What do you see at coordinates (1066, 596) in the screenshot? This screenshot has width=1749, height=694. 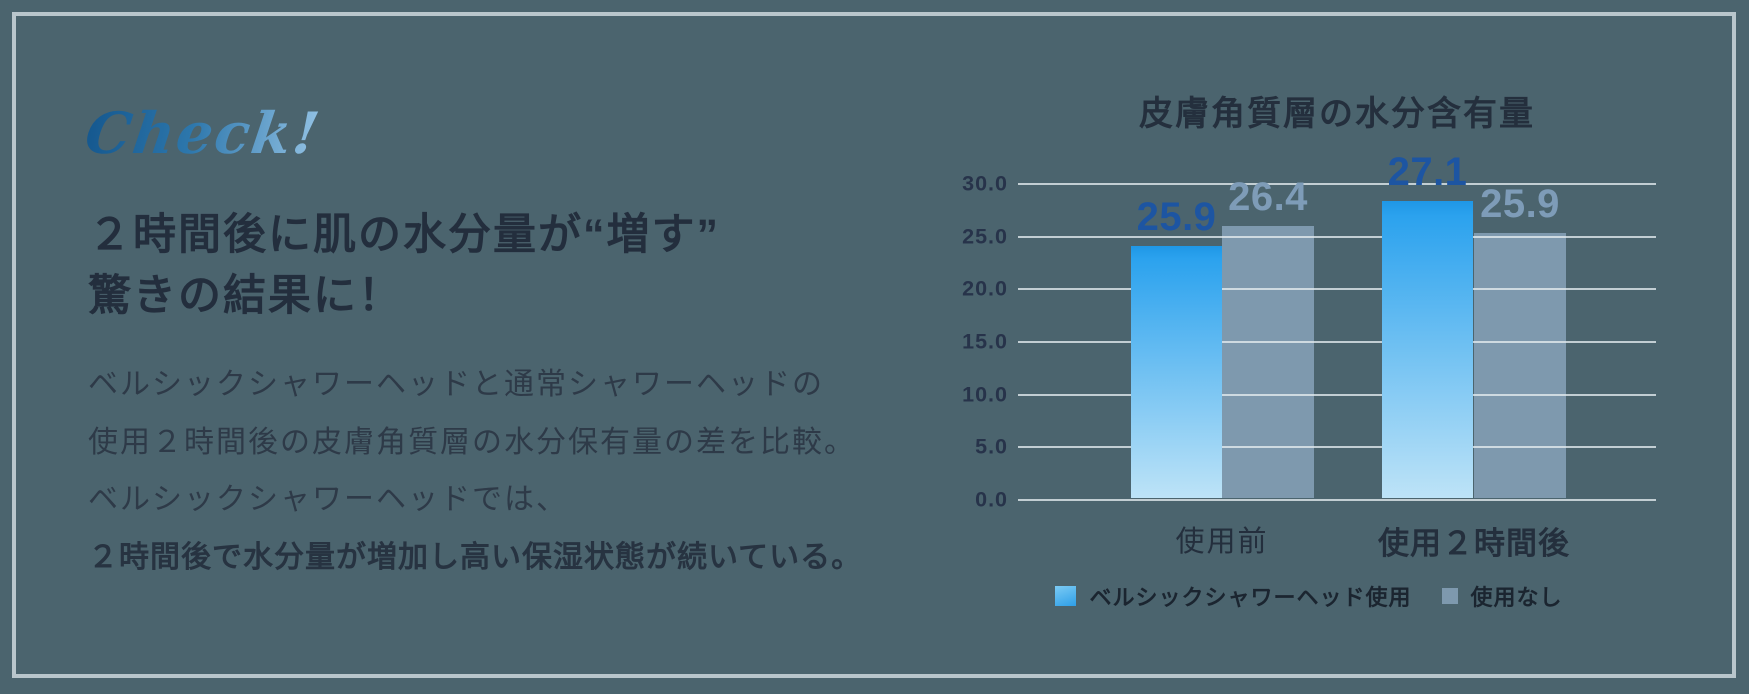 I see `legend-swatch-blue` at bounding box center [1066, 596].